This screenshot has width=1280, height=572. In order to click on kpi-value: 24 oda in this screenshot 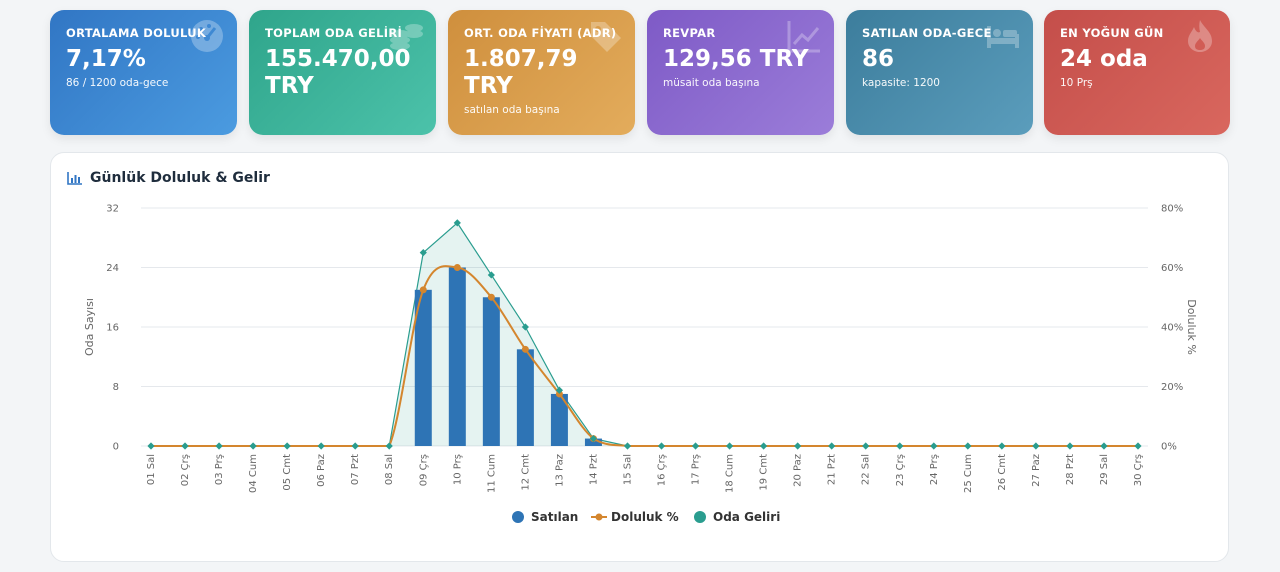, I will do `click(1104, 59)`.